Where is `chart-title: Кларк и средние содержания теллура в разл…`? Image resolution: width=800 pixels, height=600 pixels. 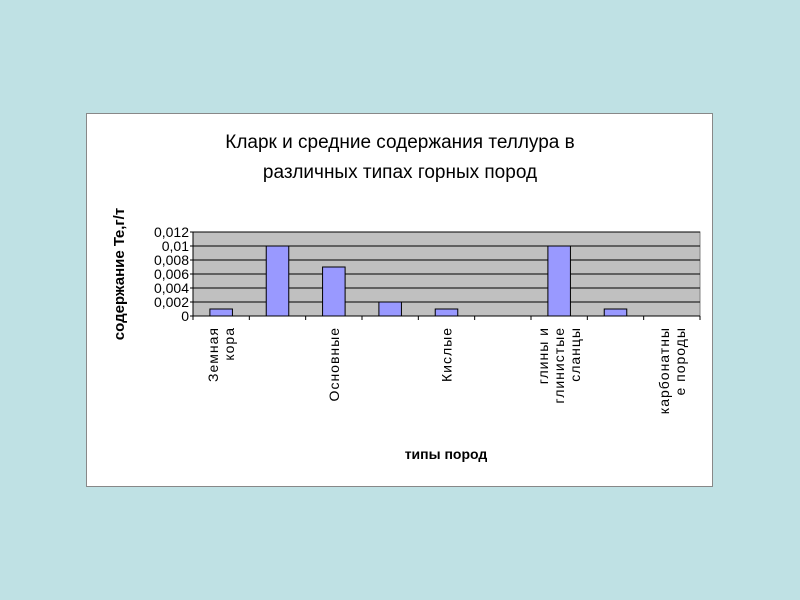
chart-title: Кларк и средние содержания теллура в разл… is located at coordinates (399, 157).